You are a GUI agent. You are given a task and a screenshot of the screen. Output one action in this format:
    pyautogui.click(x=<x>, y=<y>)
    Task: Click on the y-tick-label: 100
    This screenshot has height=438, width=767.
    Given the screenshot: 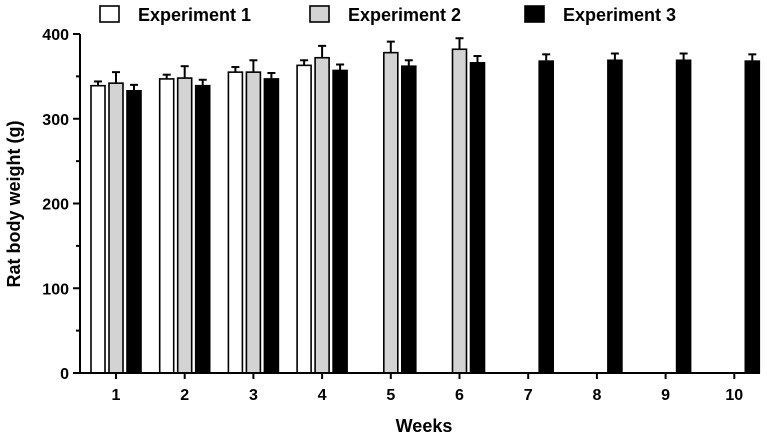 What is the action you would take?
    pyautogui.click(x=55, y=289)
    